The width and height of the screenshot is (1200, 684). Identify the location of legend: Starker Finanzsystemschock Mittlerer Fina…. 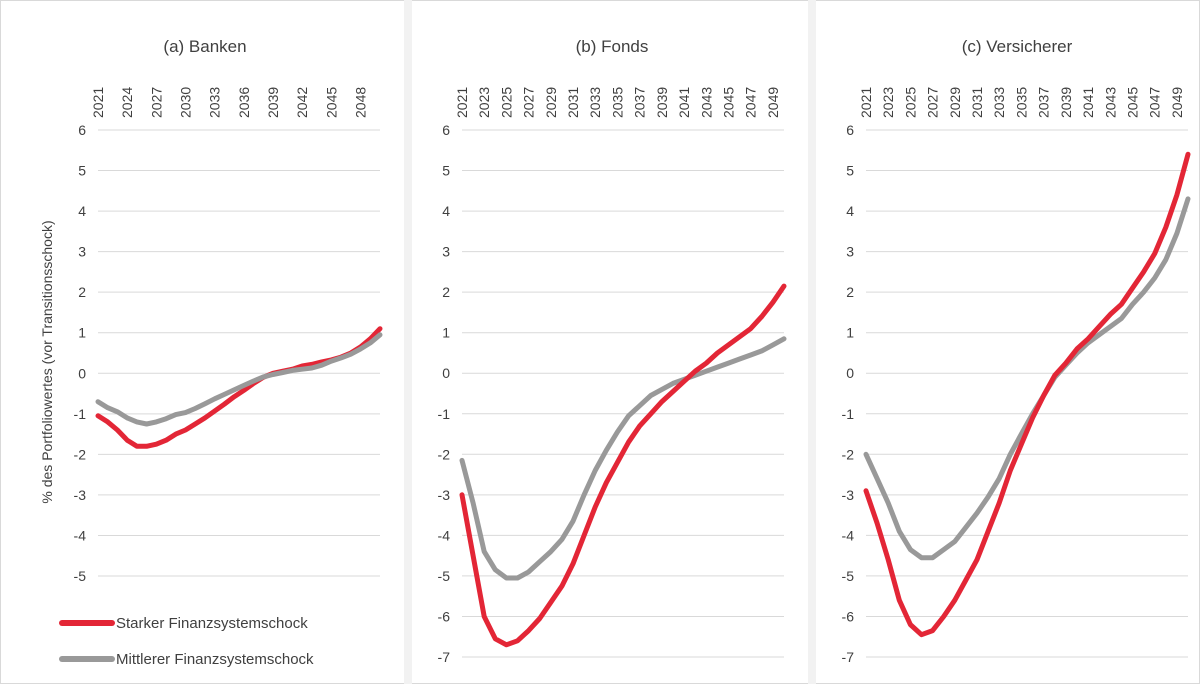
(186, 641).